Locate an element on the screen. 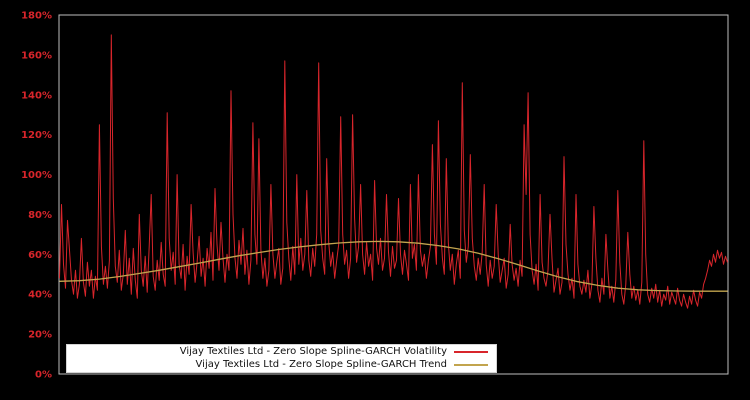  y-tick-label: 100% is located at coordinates (36, 175).